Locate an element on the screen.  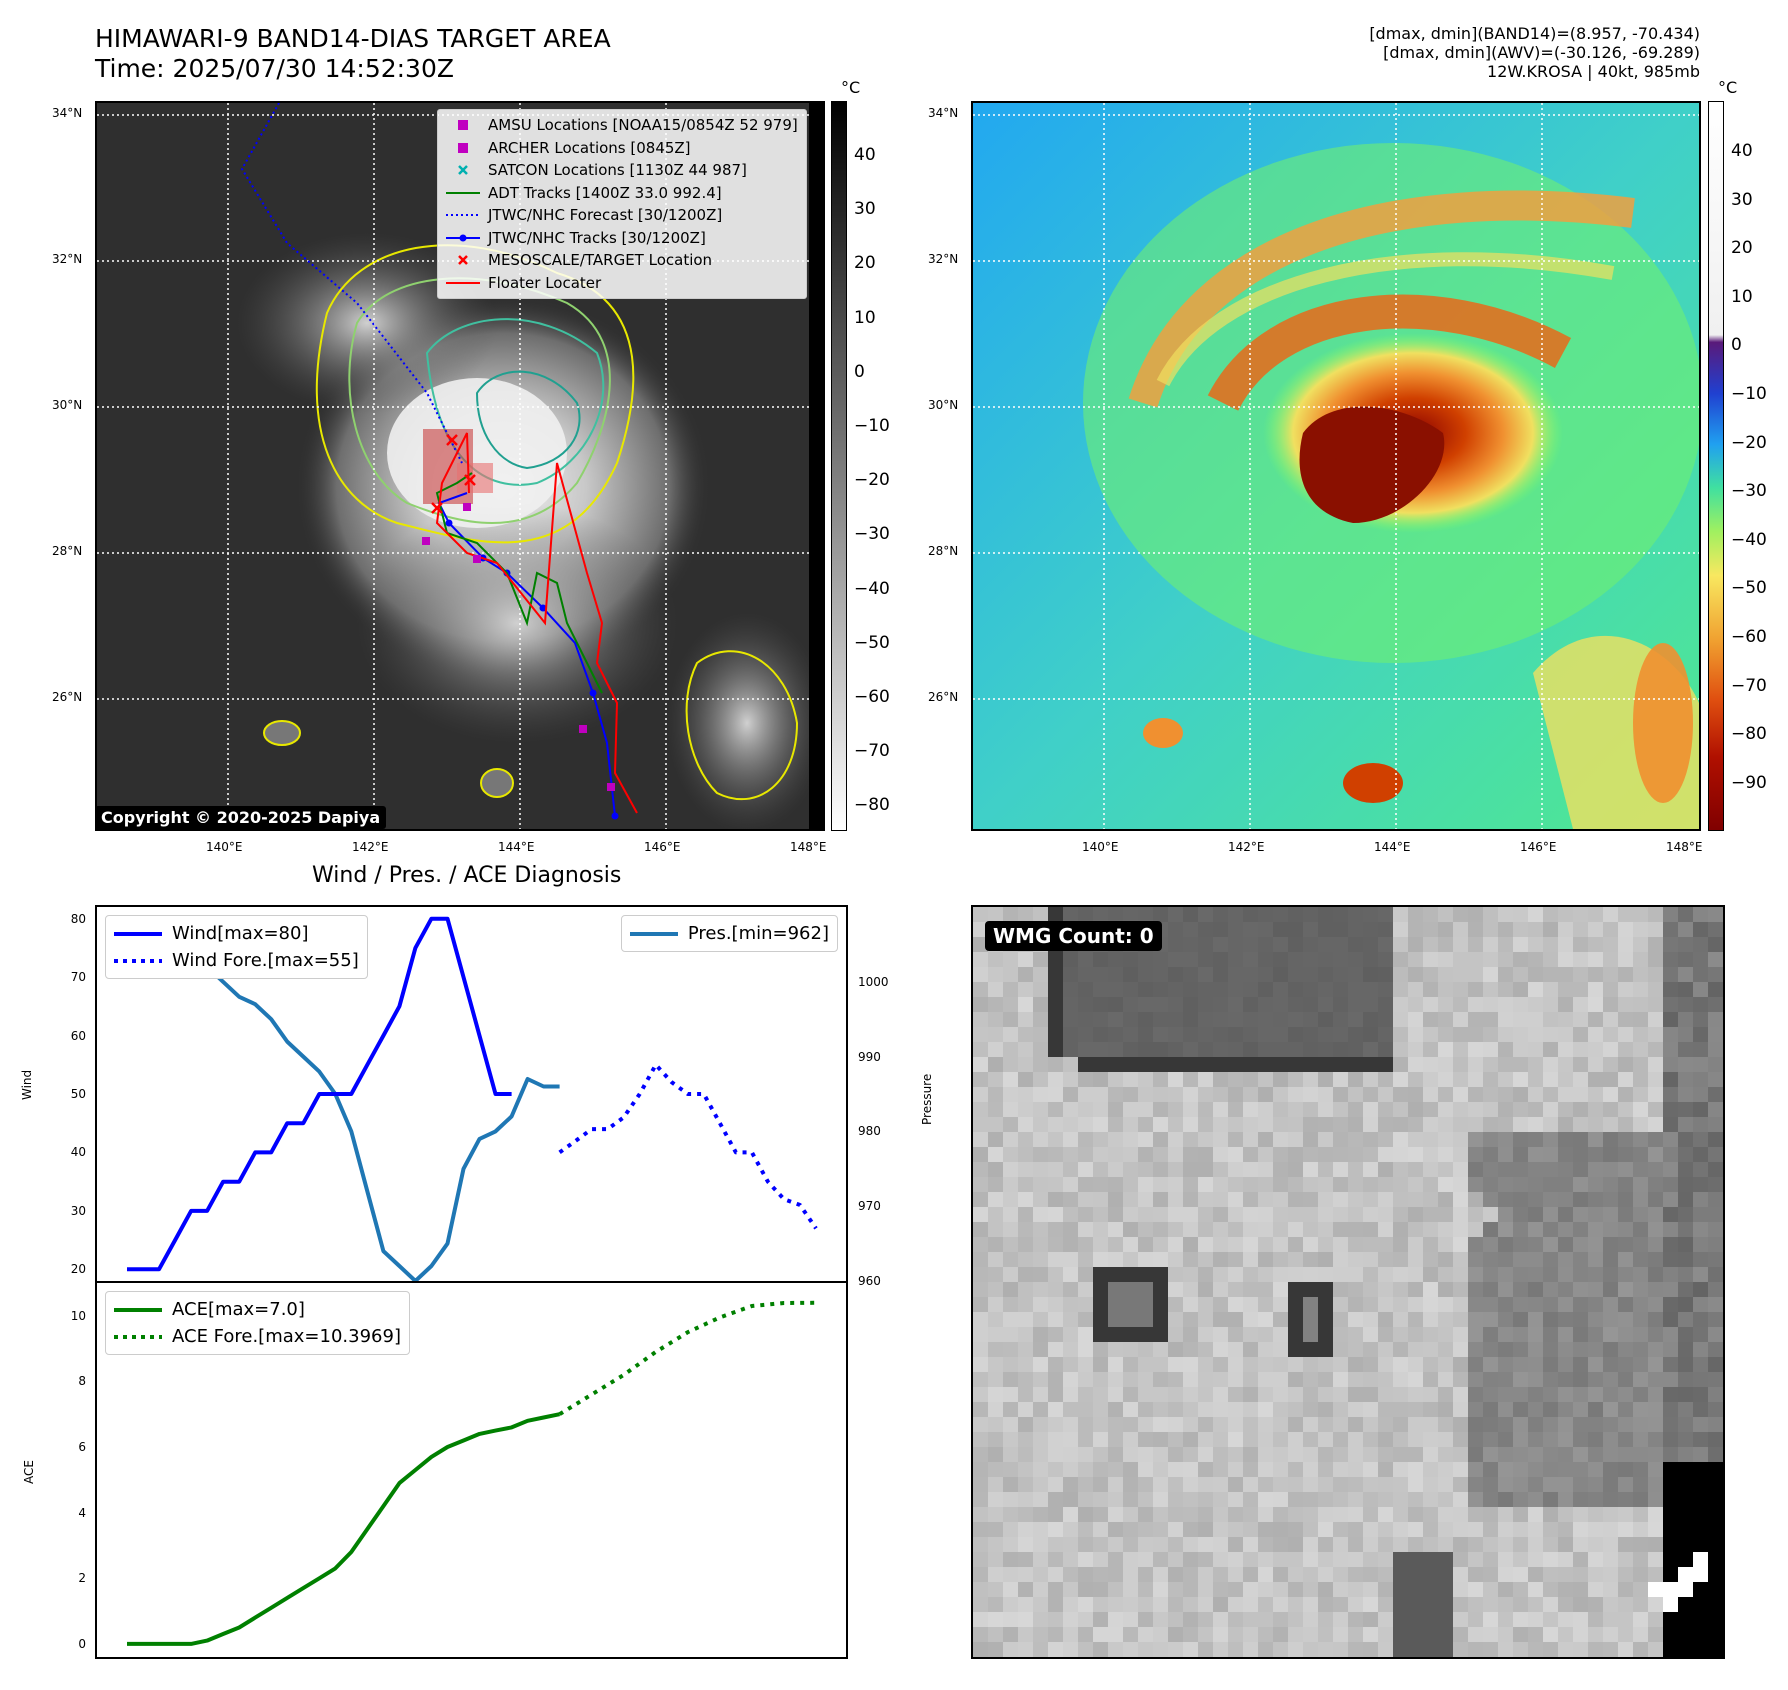
axis-tick-label: 30 is located at coordinates (78, 1210).